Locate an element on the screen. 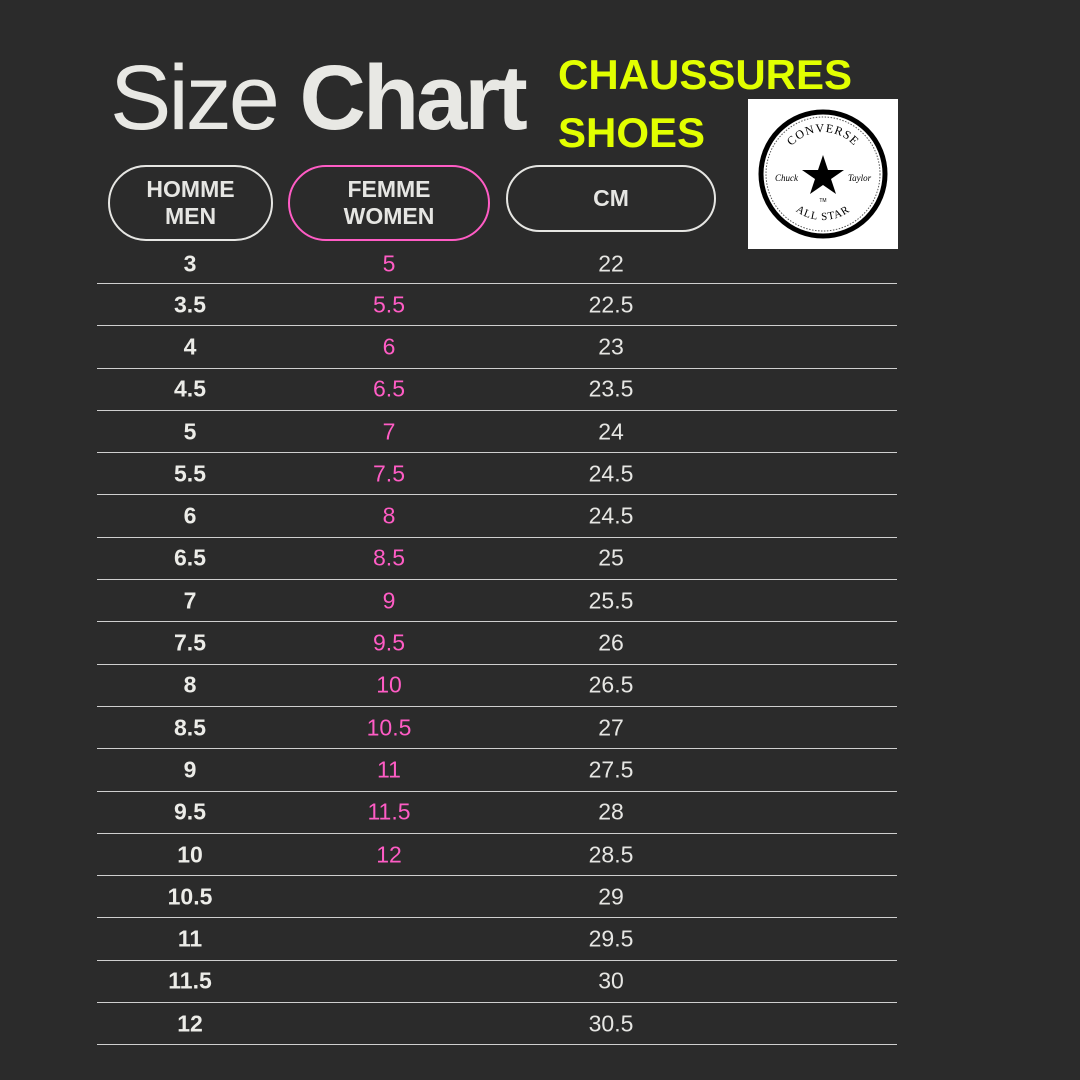  cell-women: 7.5 is located at coordinates (389, 473).